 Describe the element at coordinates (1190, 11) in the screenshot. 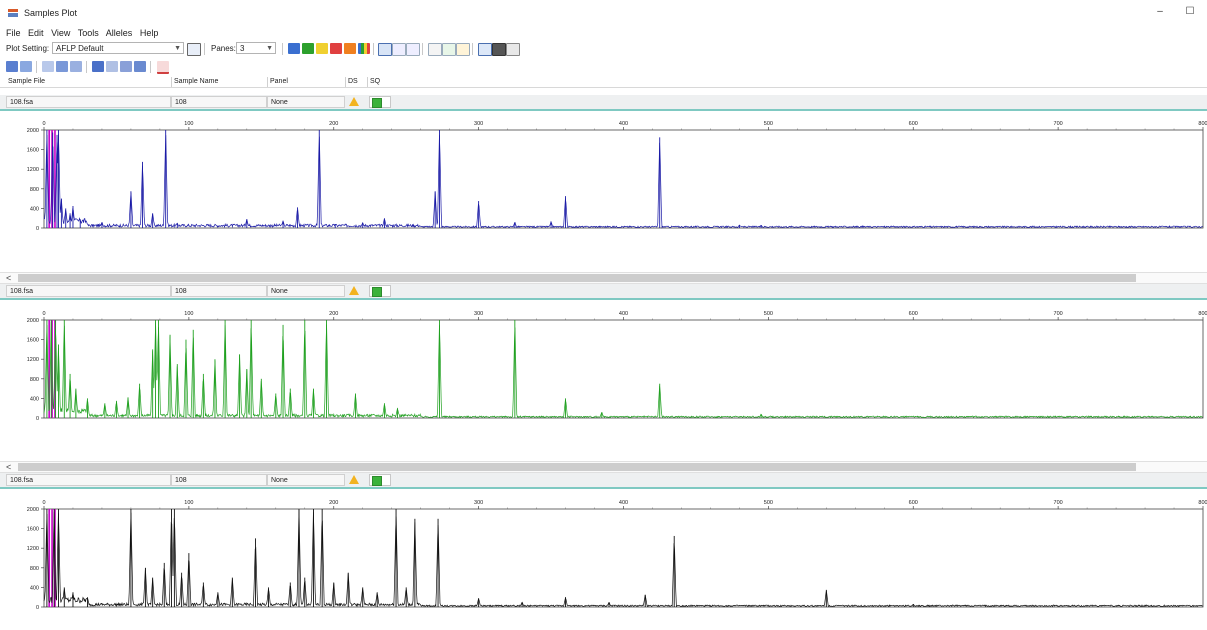

I see `maximize-button: ☐` at that location.